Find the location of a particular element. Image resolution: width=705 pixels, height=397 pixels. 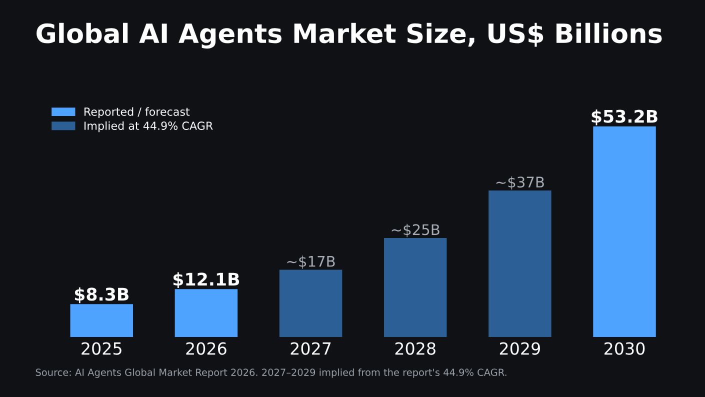

x-tick-label: 2030 is located at coordinates (624, 348).